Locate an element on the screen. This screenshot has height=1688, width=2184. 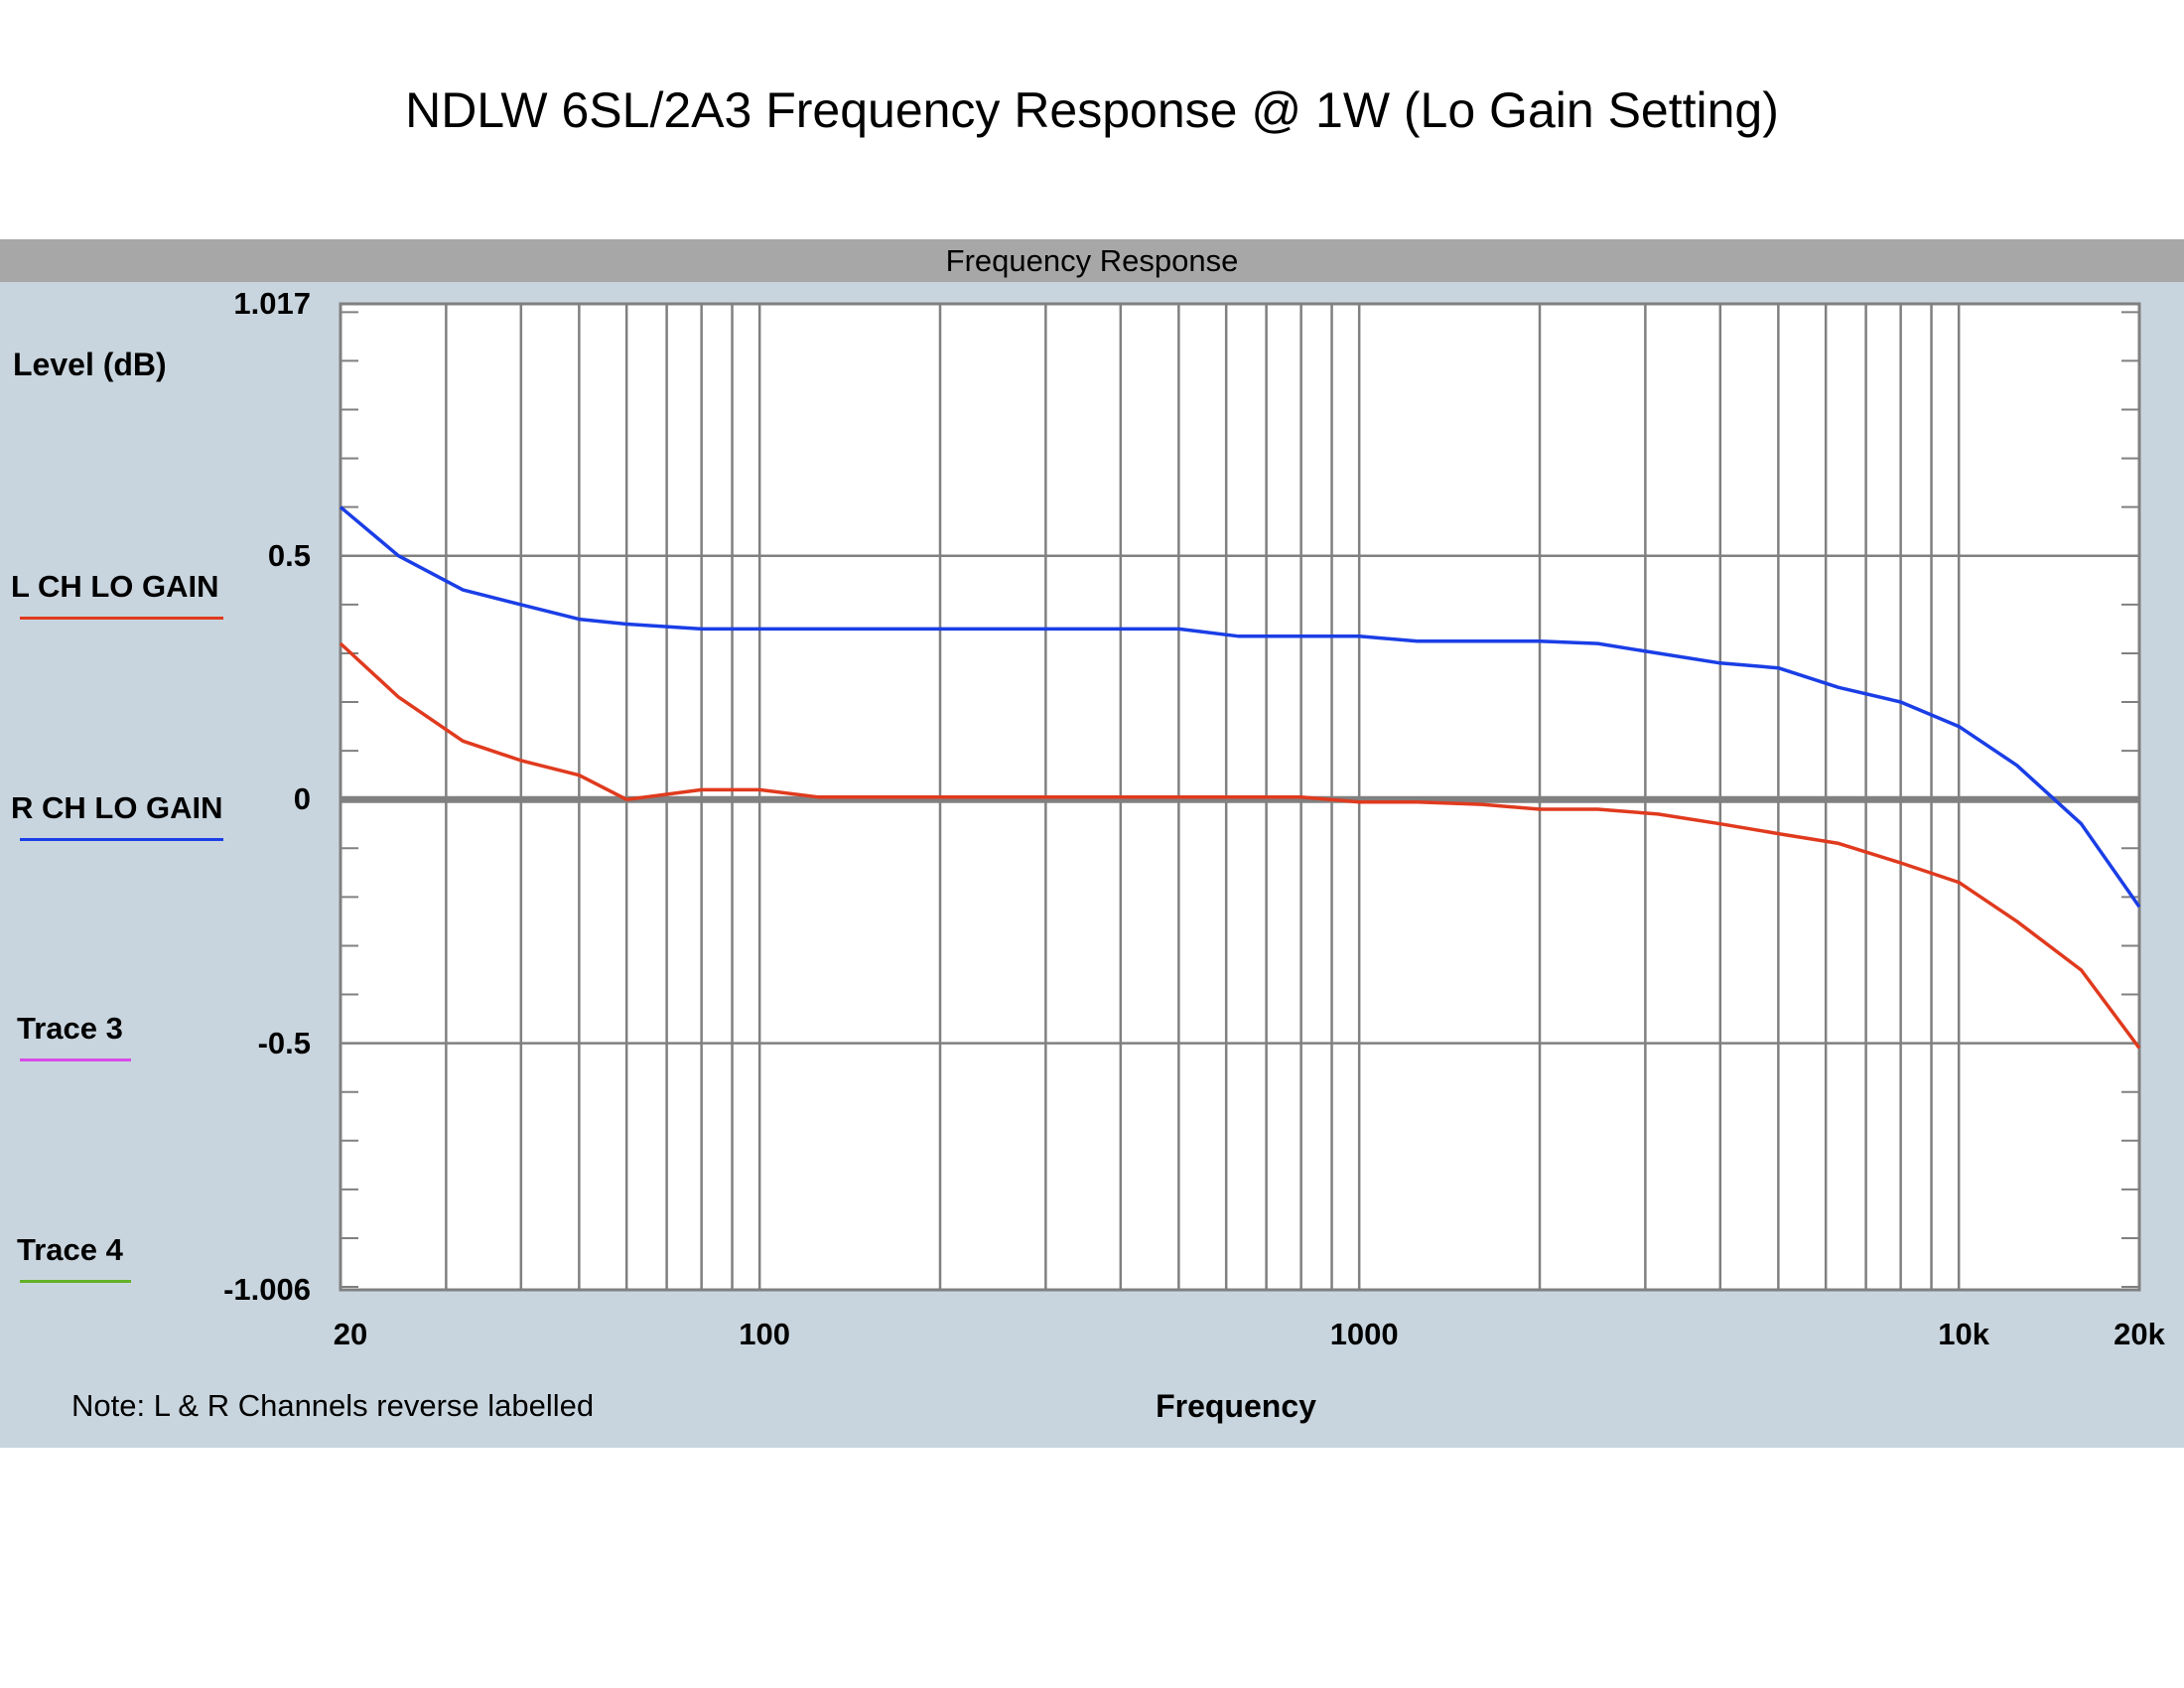
legend-label-1: L CH LO GAIN is located at coordinates (115, 586).